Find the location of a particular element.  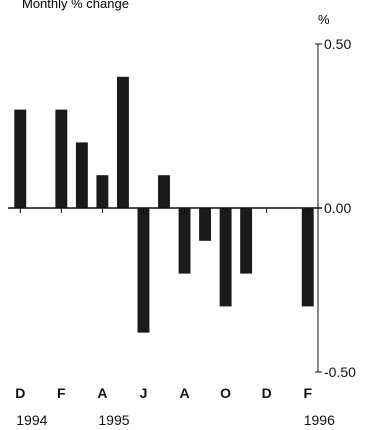

year-label-1996: 1996 is located at coordinates (319, 420).